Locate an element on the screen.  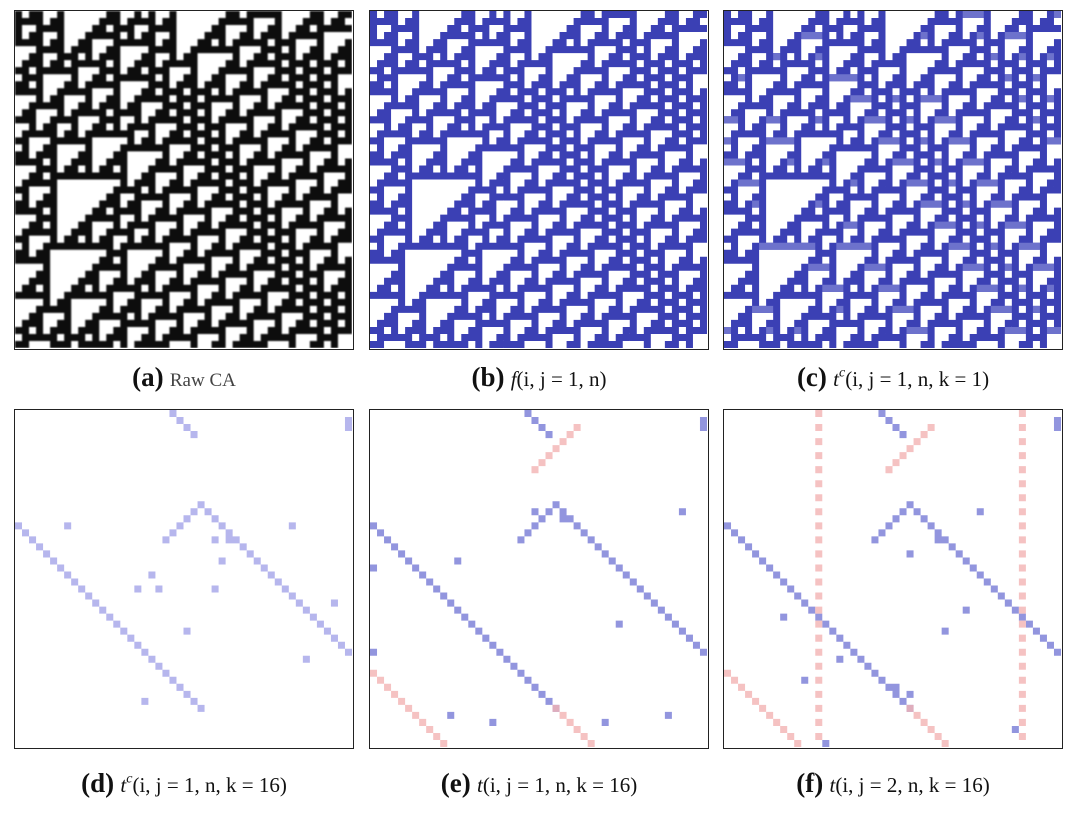
caption-text: Raw CA is located at coordinates (202, 380).